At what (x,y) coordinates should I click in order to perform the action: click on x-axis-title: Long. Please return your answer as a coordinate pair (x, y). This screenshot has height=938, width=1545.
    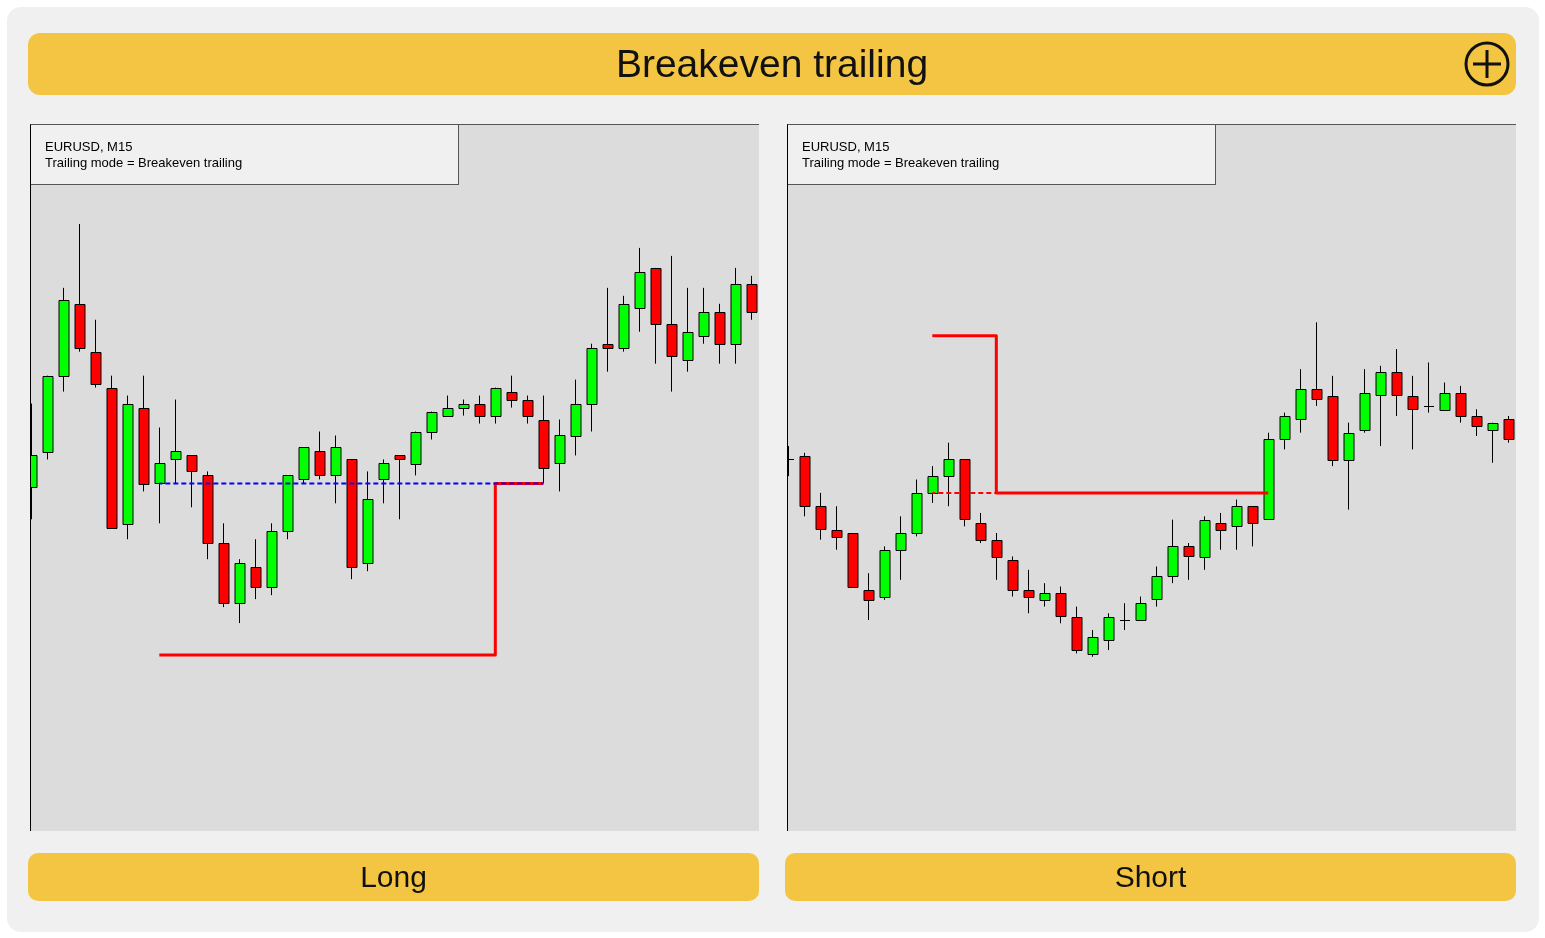
    Looking at the image, I should click on (393, 877).